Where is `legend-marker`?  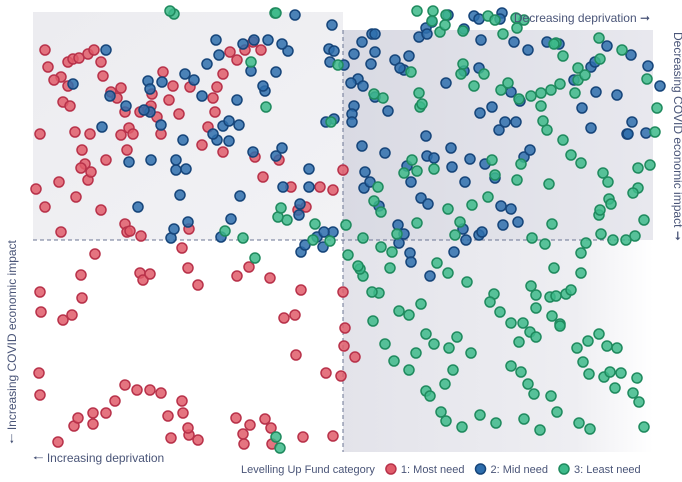 legend-marker is located at coordinates (391, 469).